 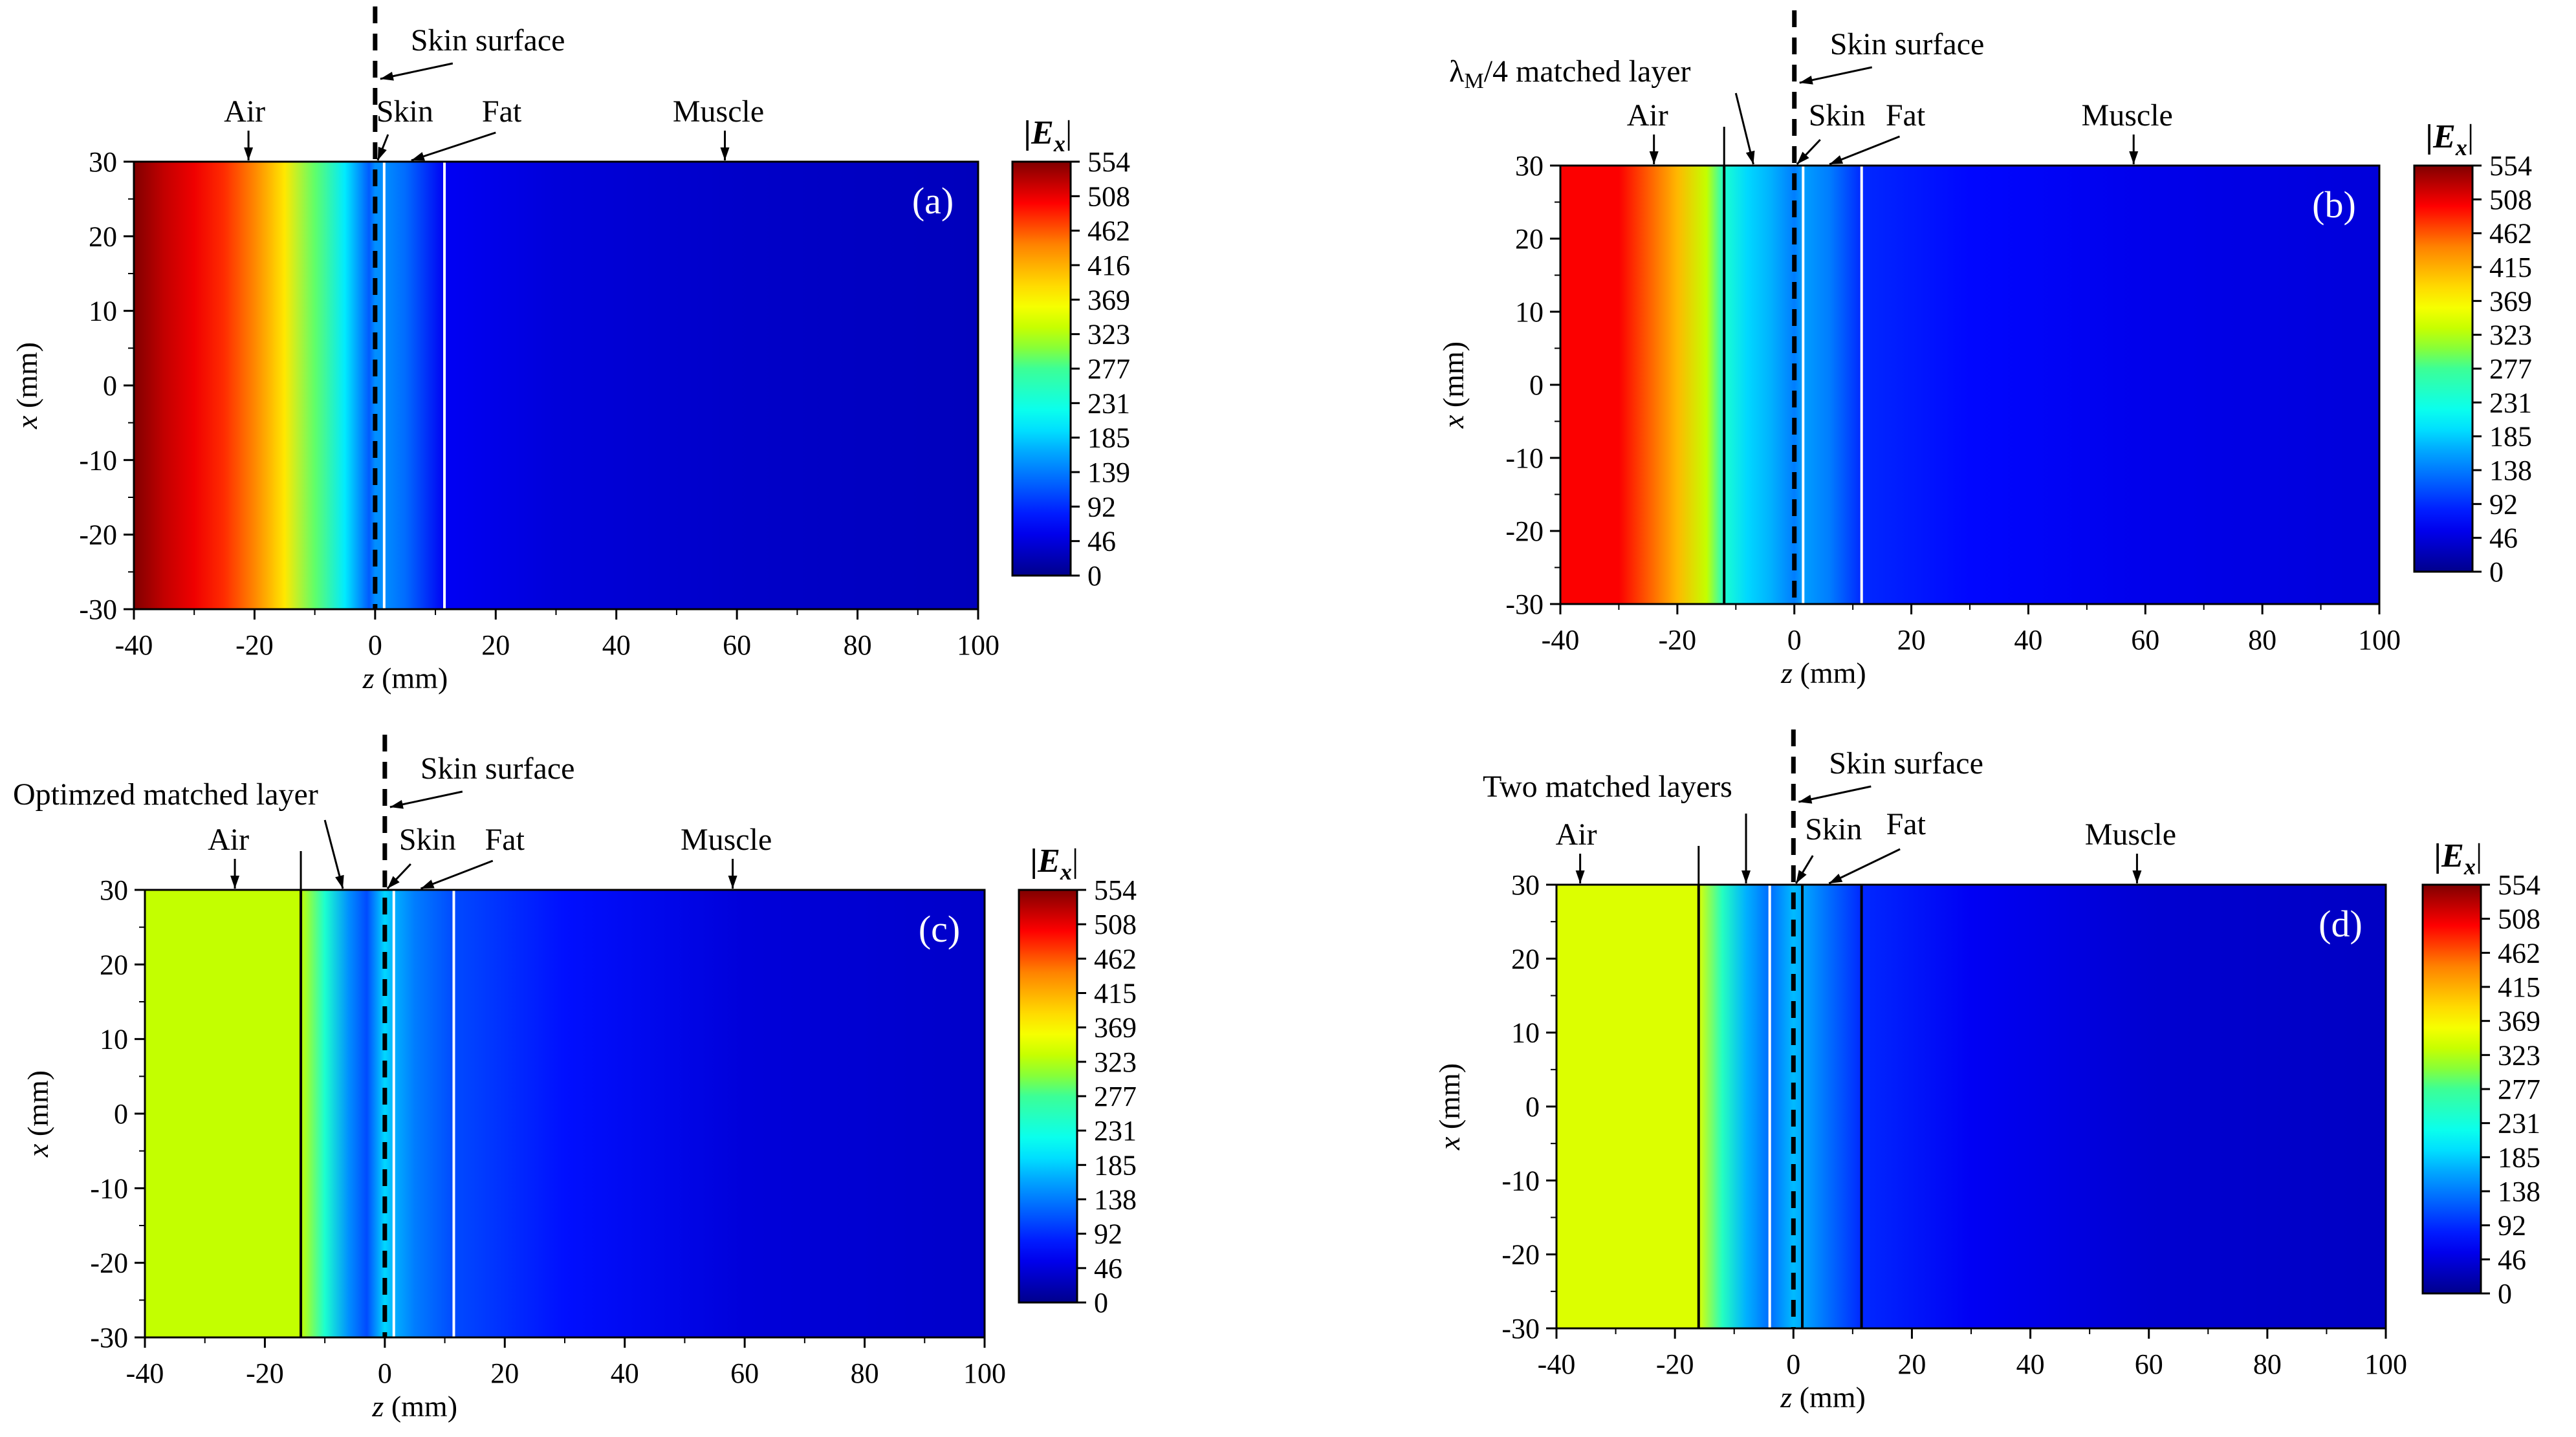 I want to click on x-tick-label-d: 100, so click(x=2385, y=1364).